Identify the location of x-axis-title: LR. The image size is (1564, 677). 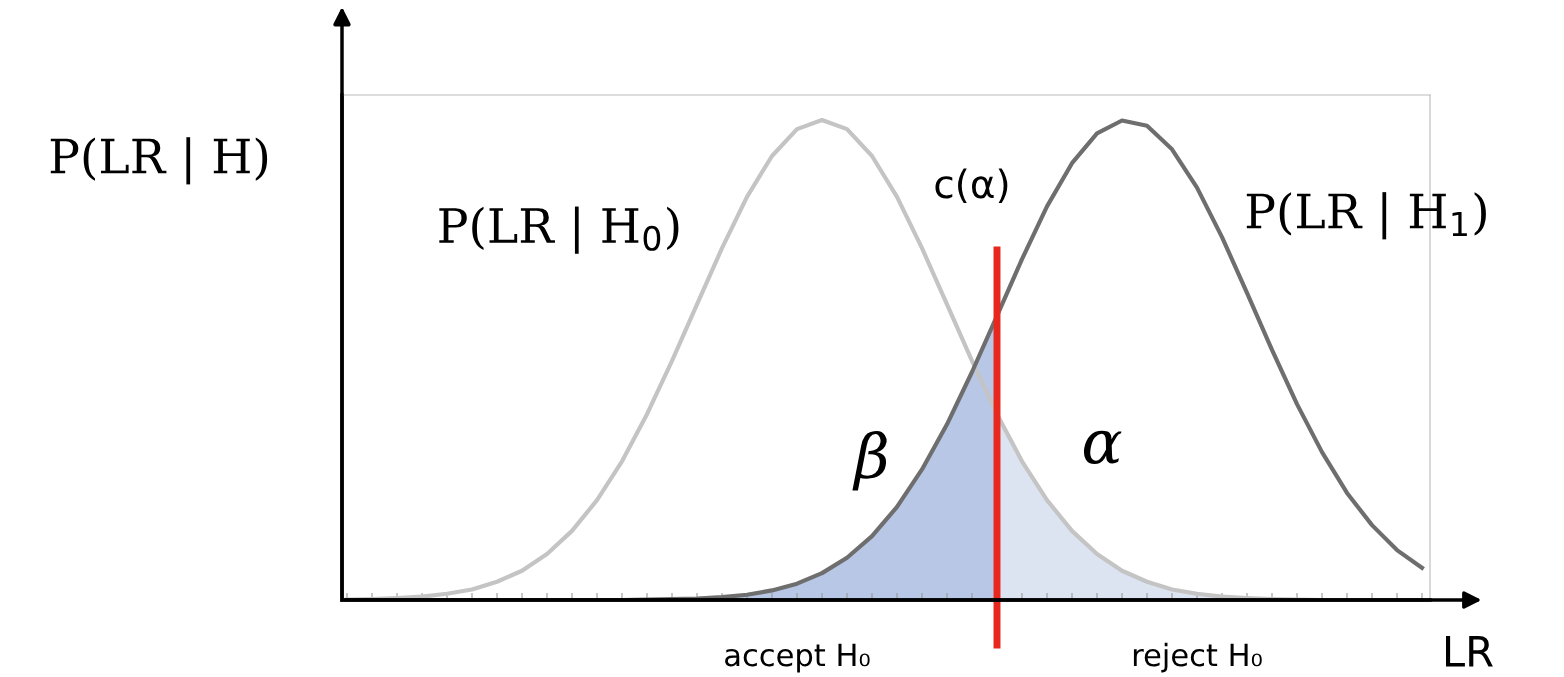
(1469, 651).